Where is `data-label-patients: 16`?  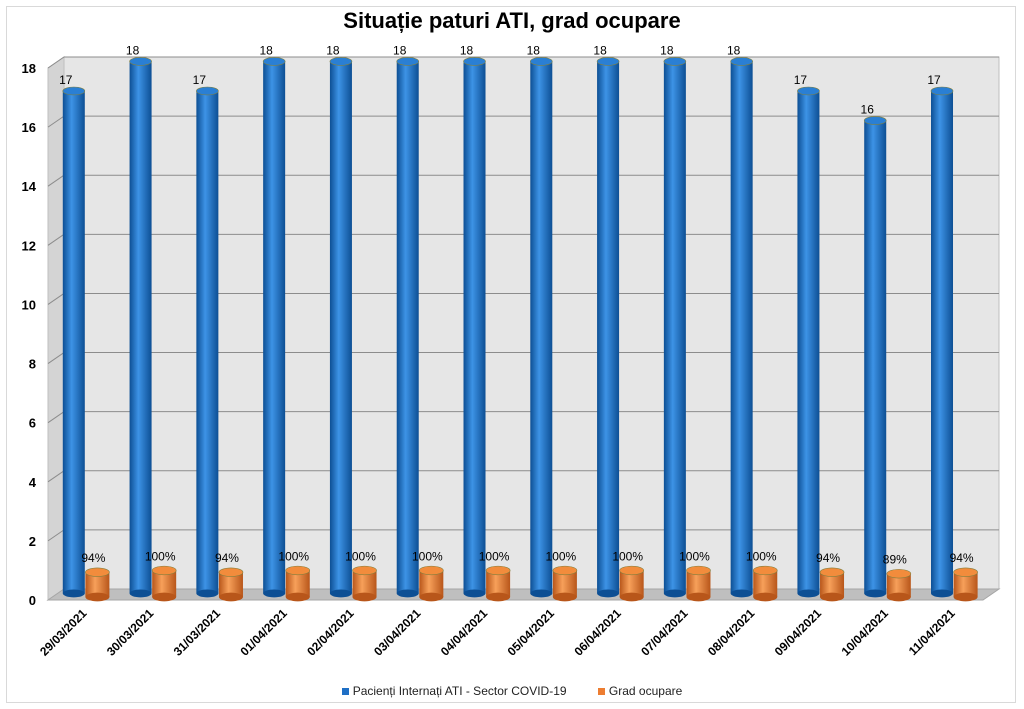
data-label-patients: 16 is located at coordinates (868, 110).